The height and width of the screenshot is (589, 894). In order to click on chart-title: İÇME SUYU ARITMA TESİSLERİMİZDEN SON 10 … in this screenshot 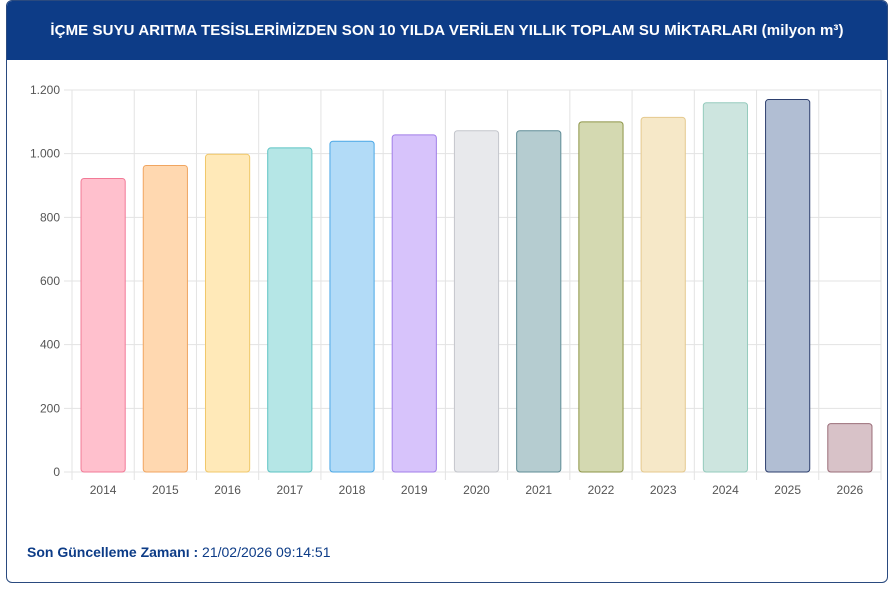, I will do `click(447, 30)`.